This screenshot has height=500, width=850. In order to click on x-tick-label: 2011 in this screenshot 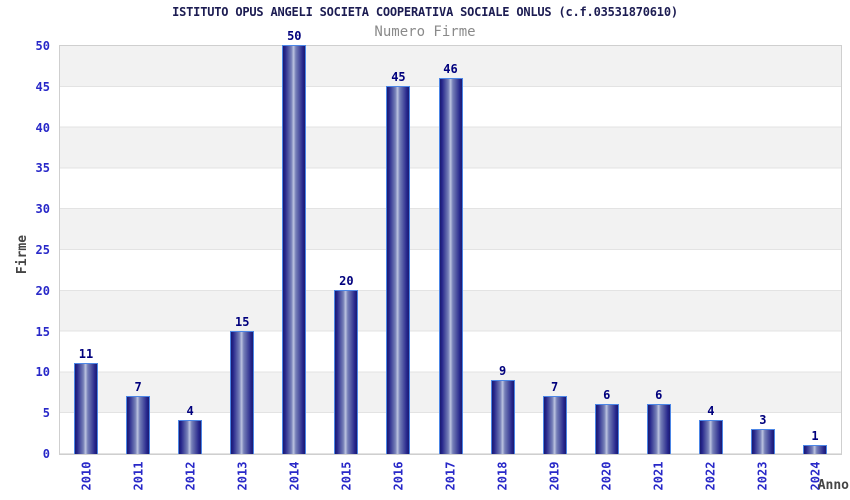, I will do `click(138, 476)`.